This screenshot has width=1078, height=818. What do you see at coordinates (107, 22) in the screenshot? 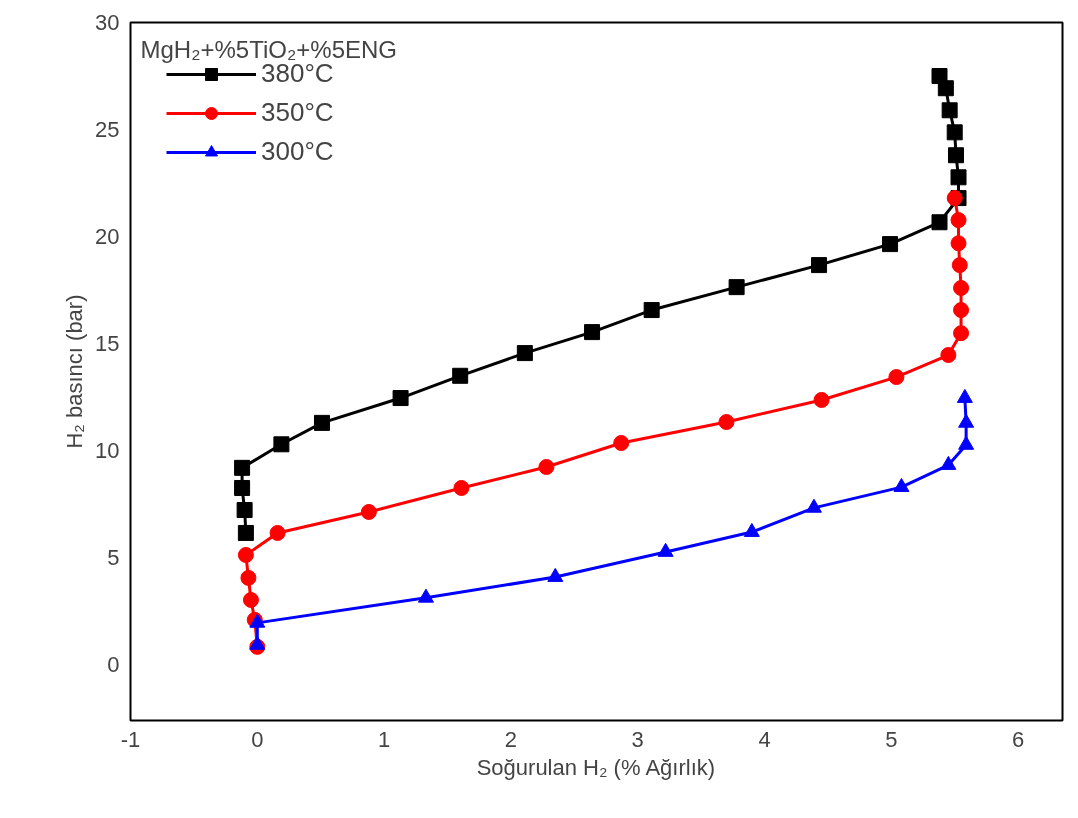
I see `y-tick-label: 30` at bounding box center [107, 22].